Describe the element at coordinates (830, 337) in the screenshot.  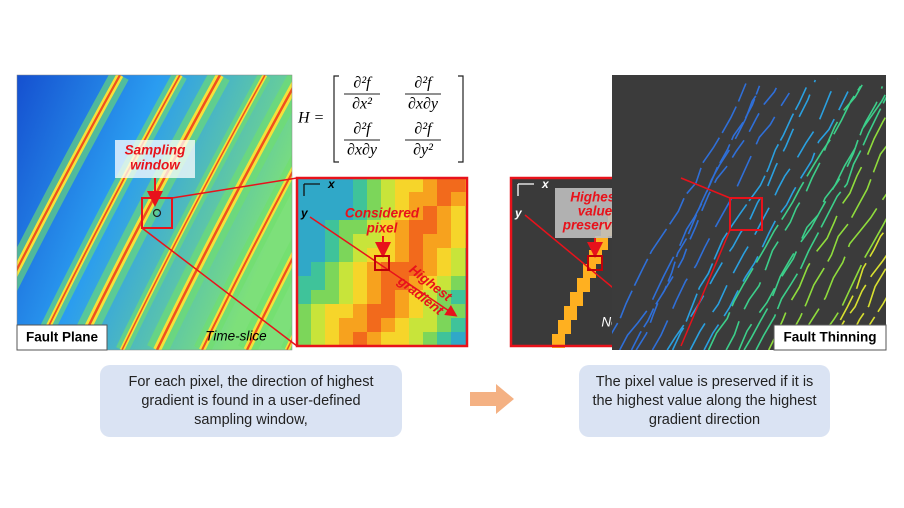
I see `label-box` at that location.